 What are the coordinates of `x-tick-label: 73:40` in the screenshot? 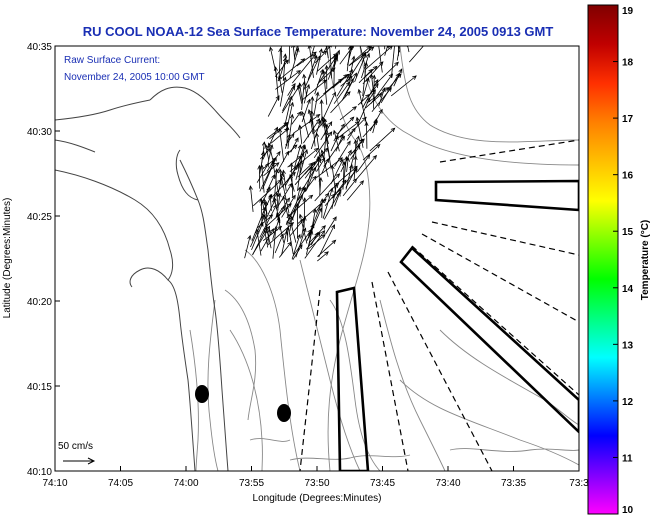 It's located at (447, 483).